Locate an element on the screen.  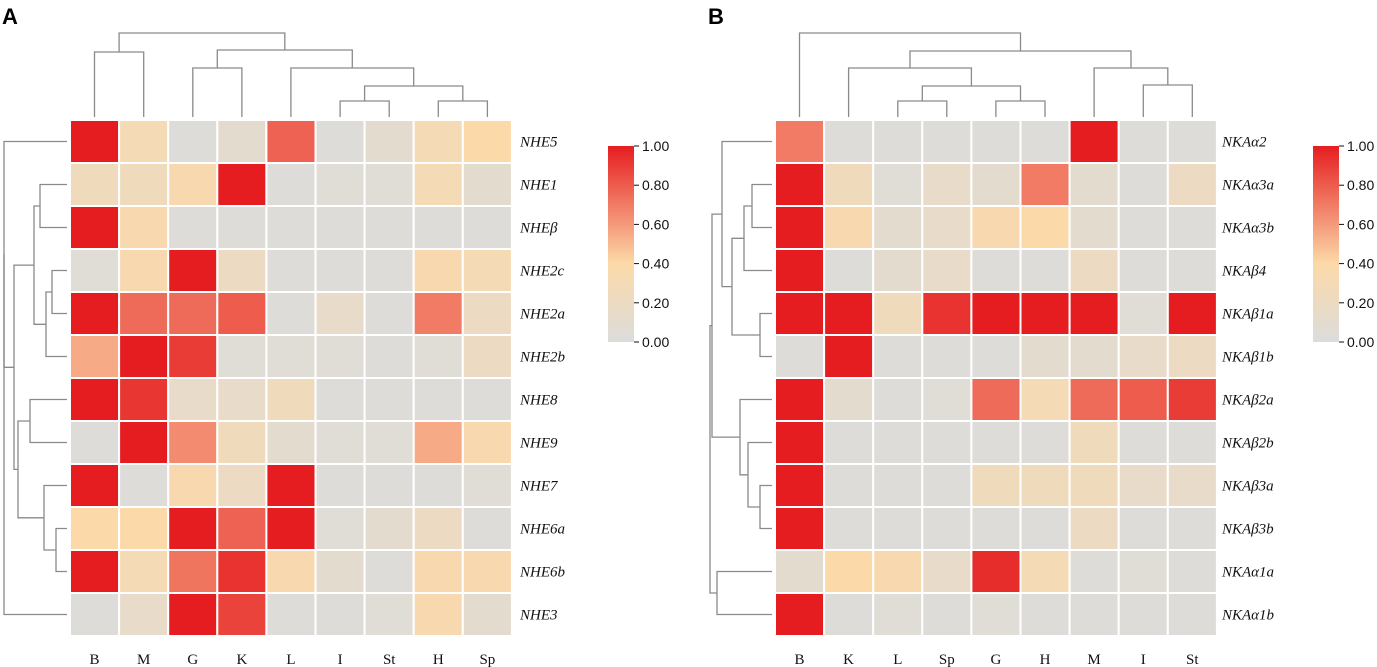
column-label: M is located at coordinates (1093, 659).